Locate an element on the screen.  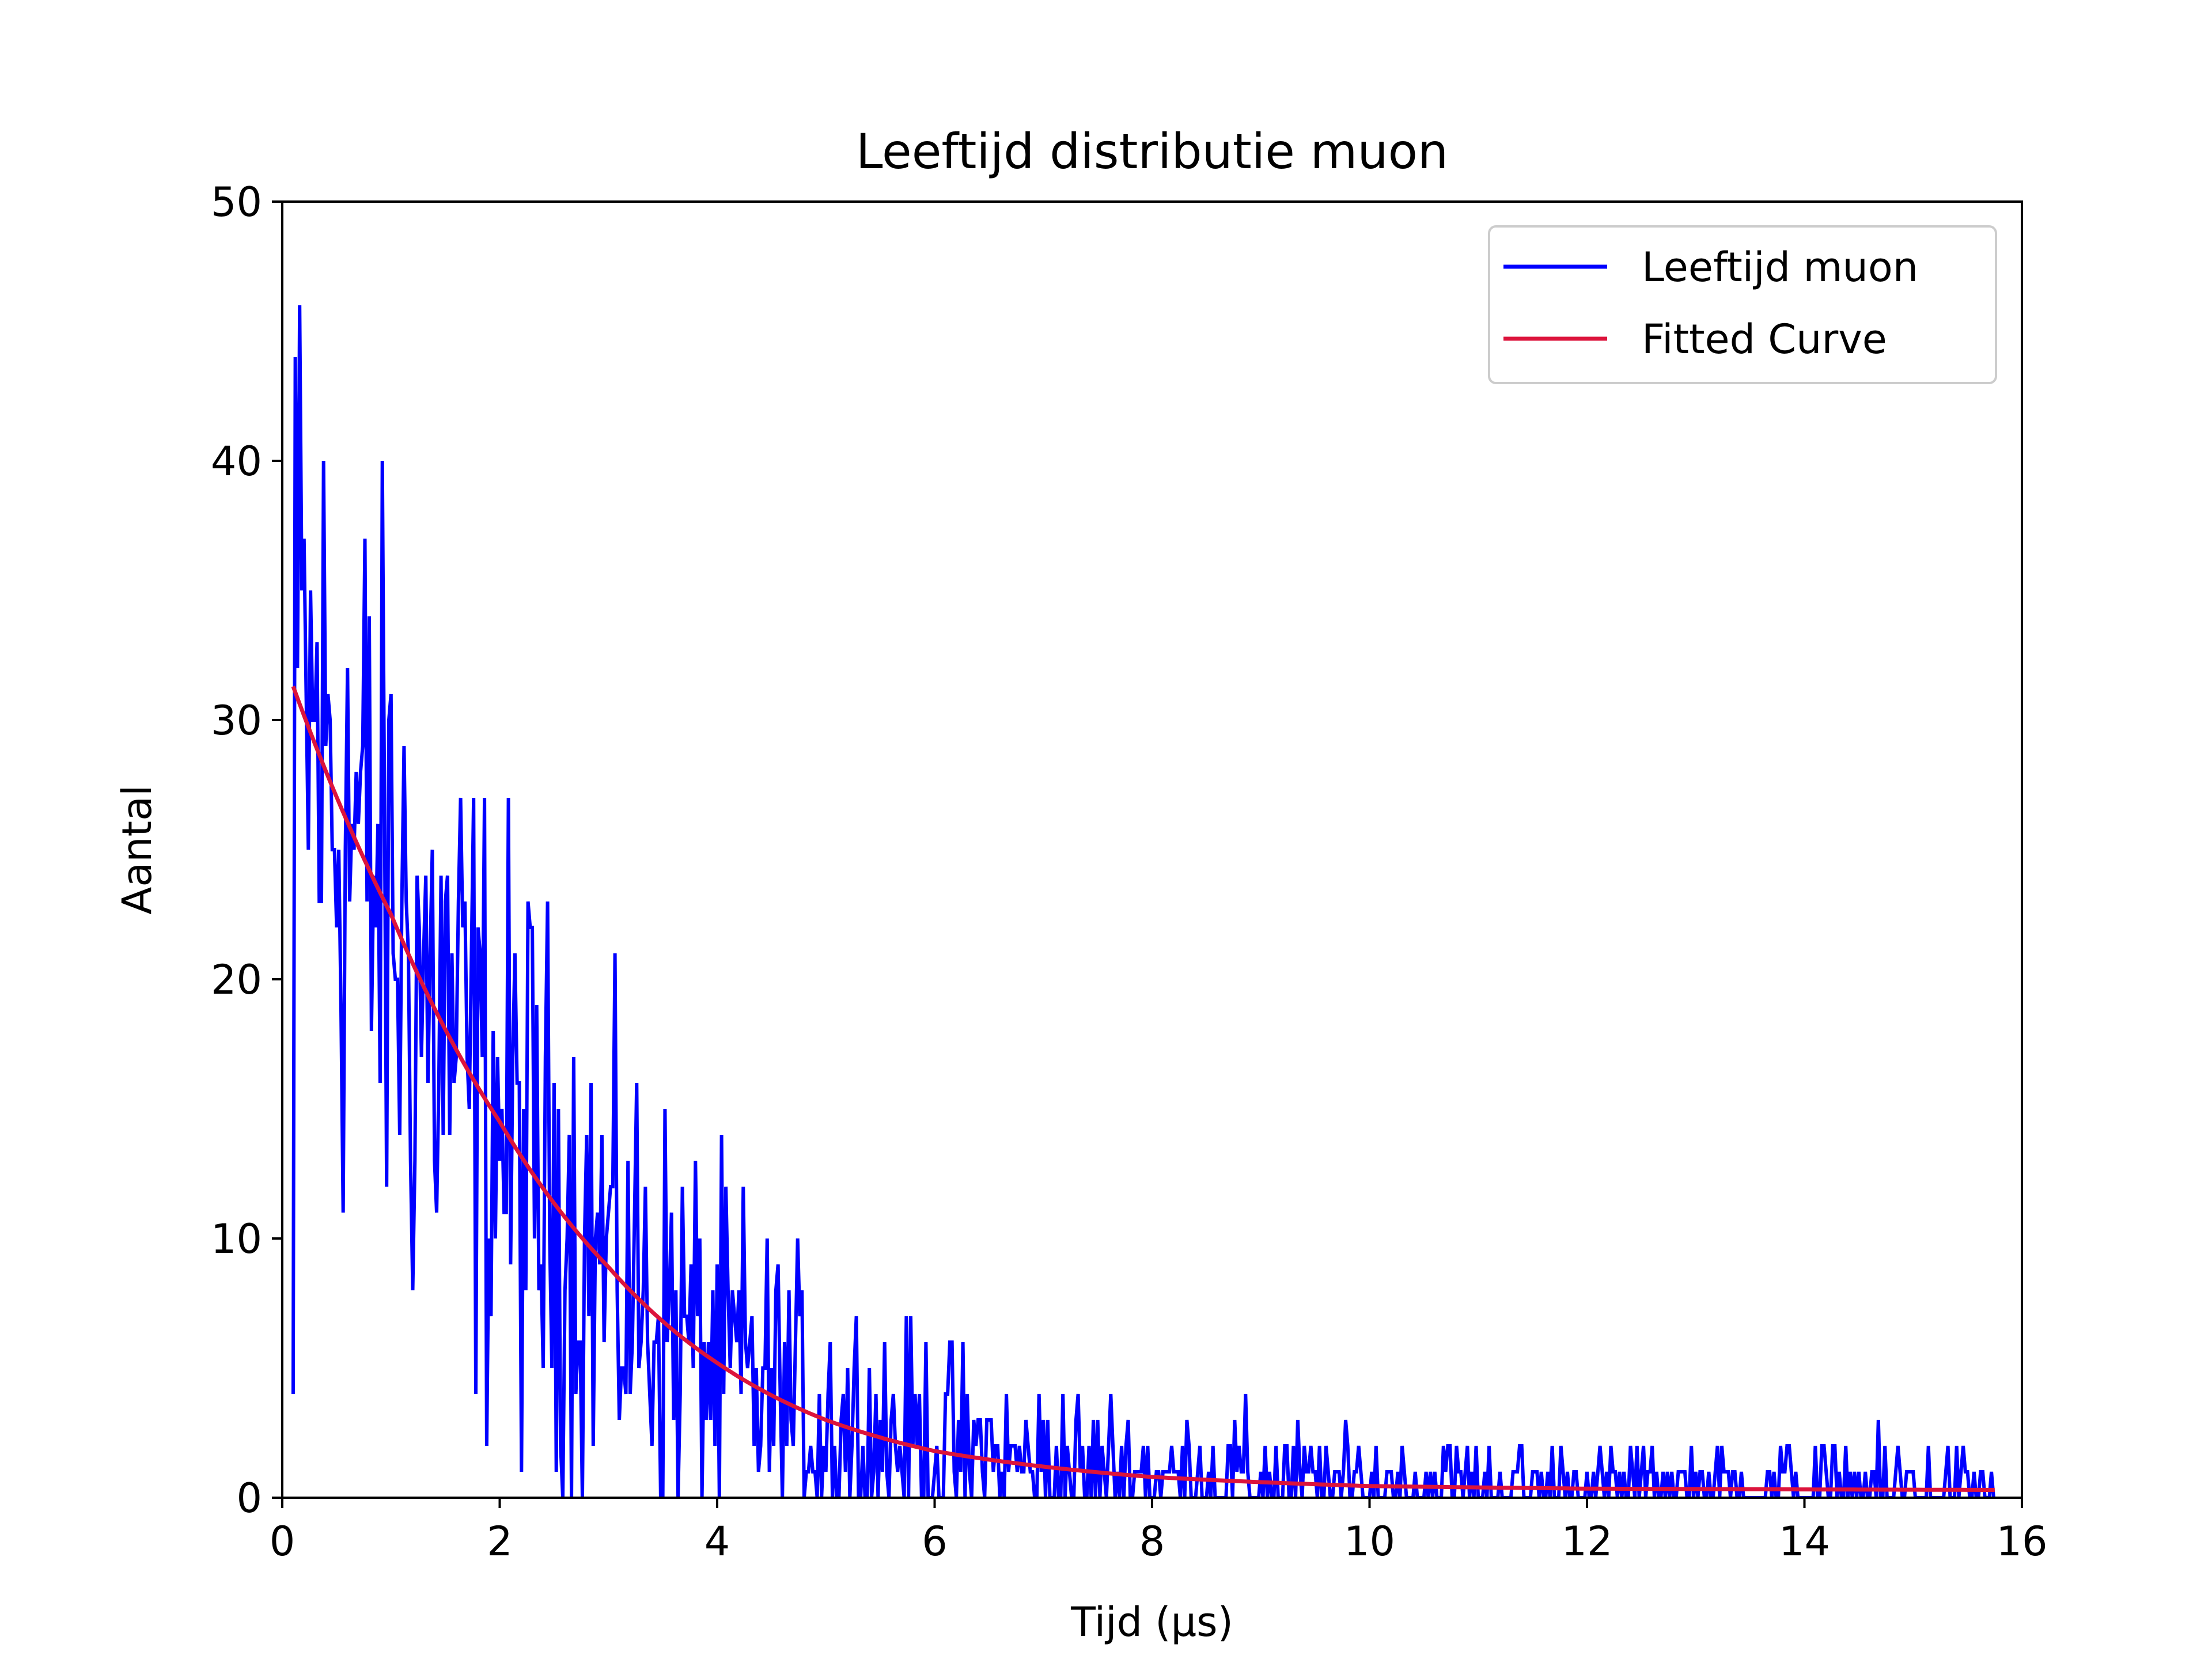
x-tick-label: 6 is located at coordinates (935, 1541).